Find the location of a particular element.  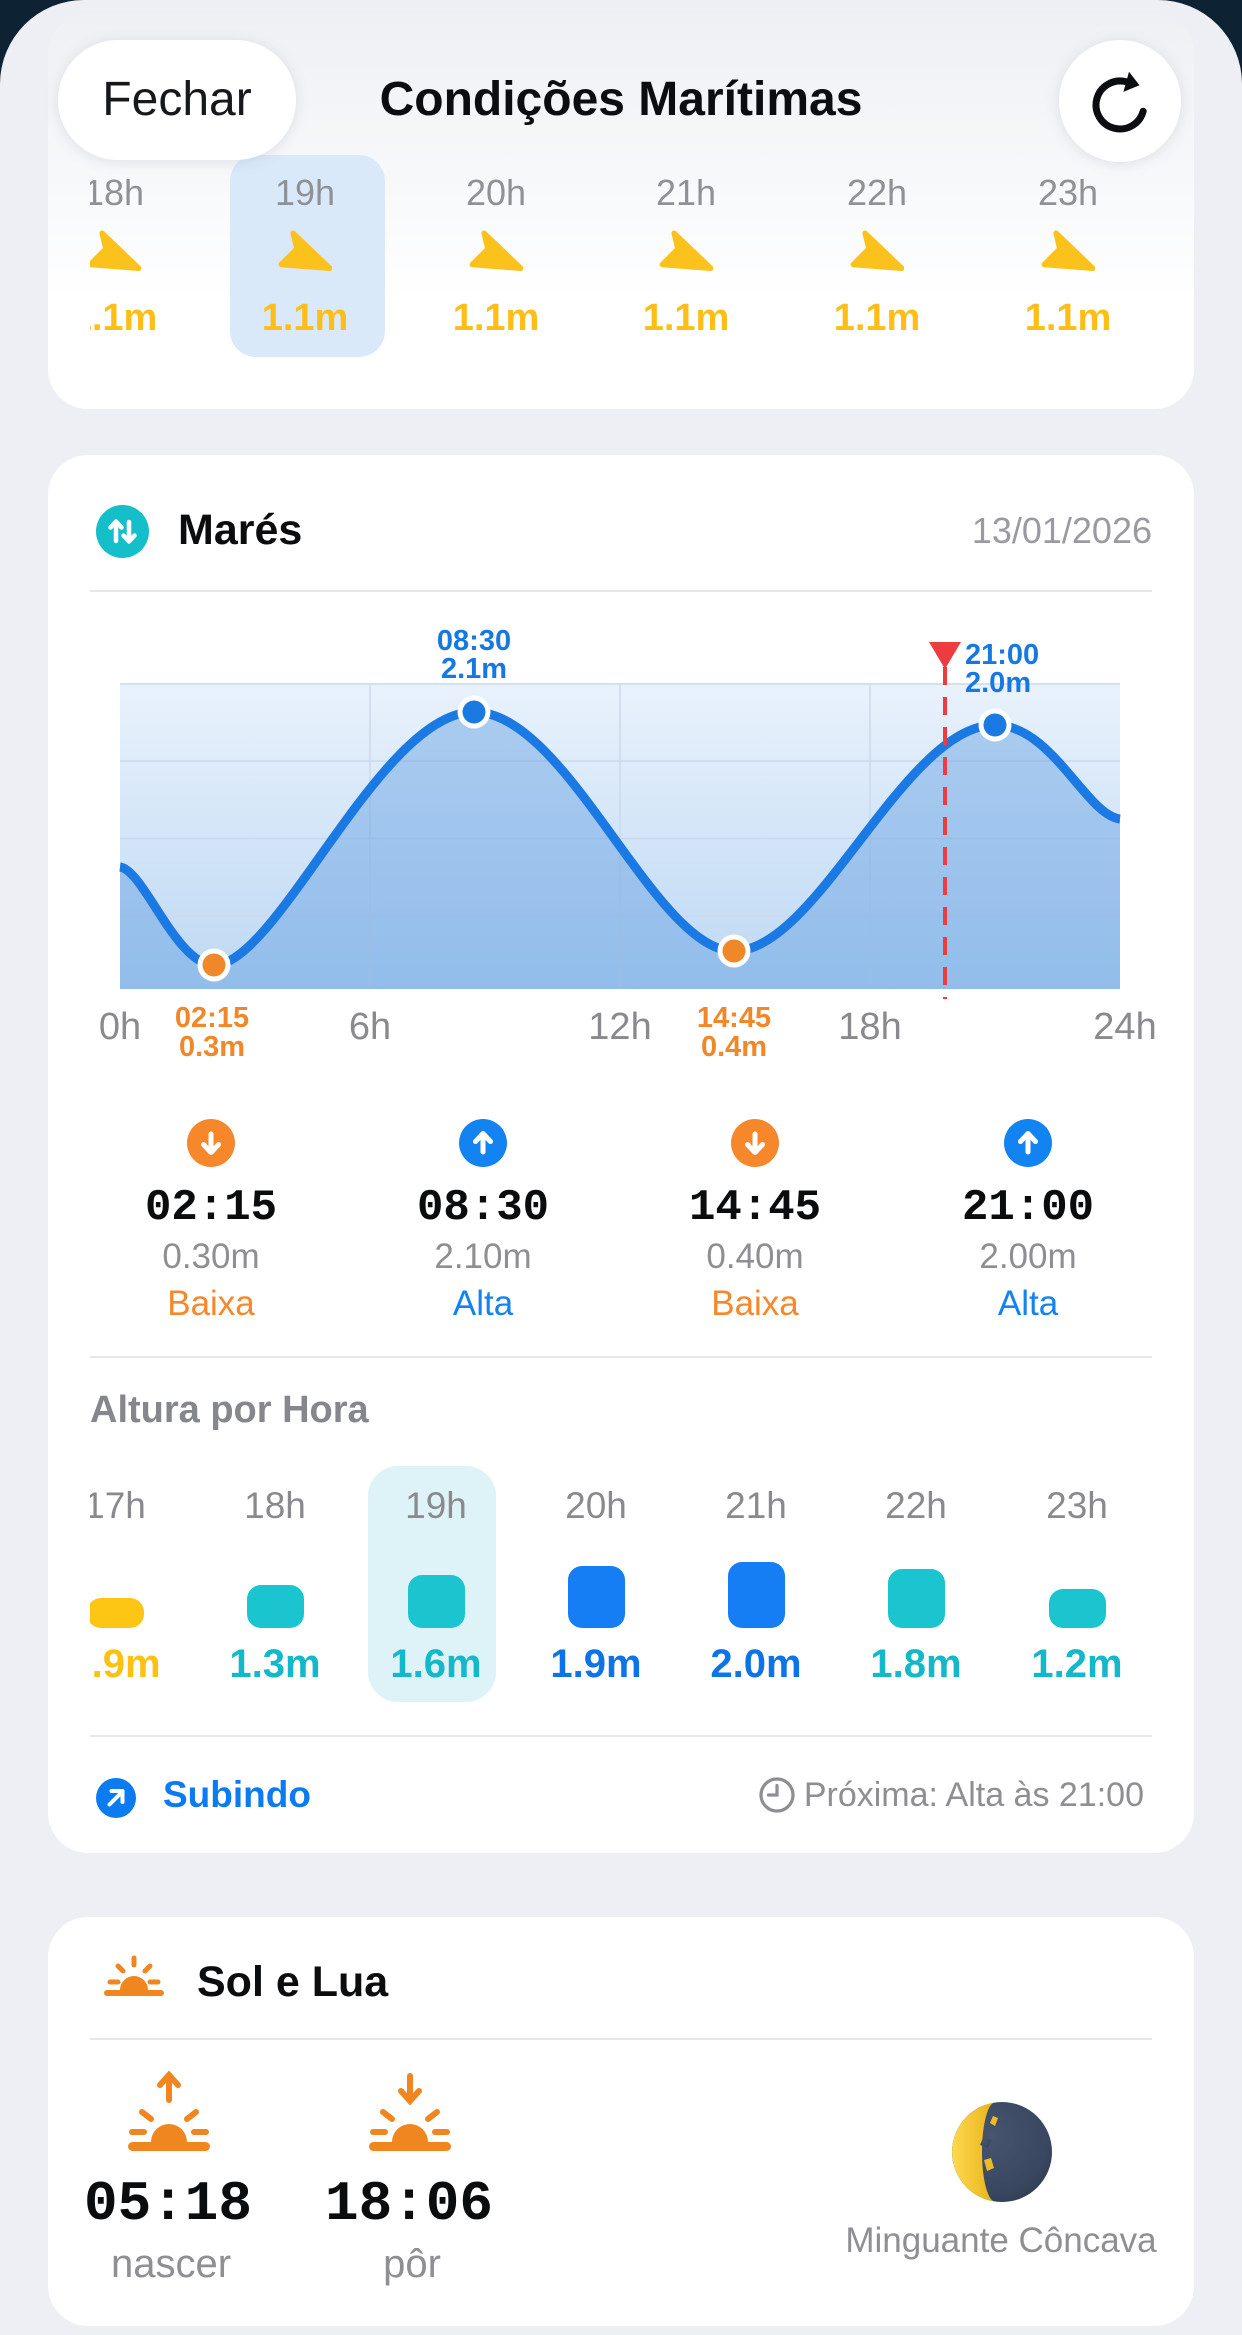

svg-text: 24h is located at coordinates (1124, 1027).